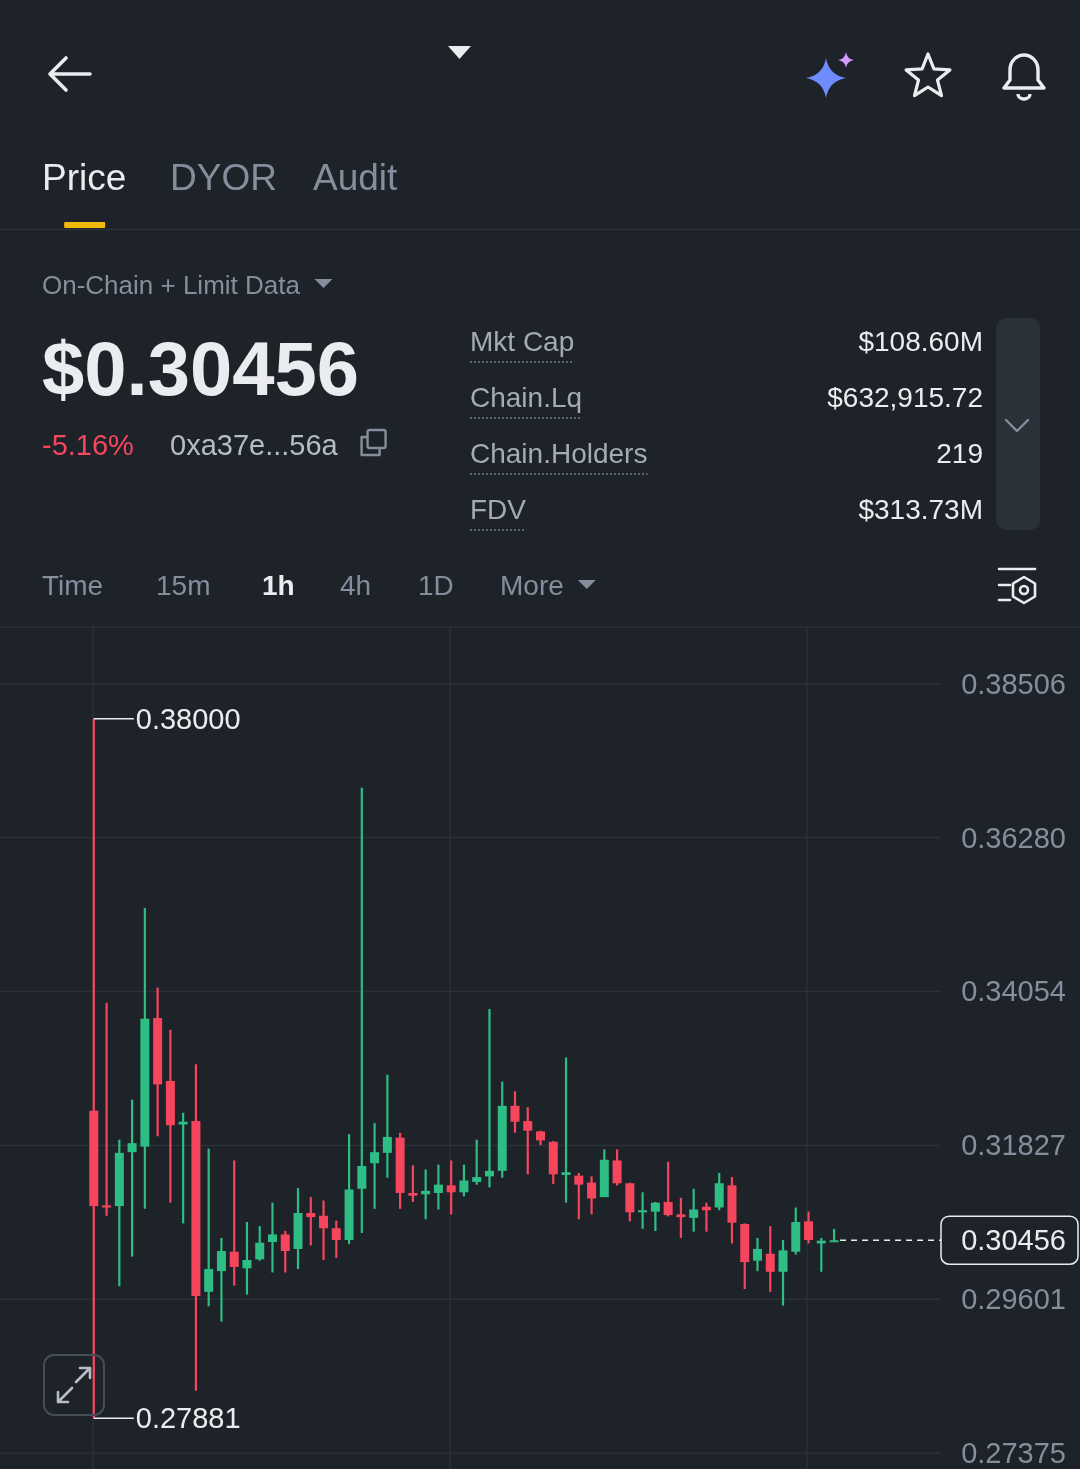 Image resolution: width=1080 pixels, height=1469 pixels. I want to click on text: 1D, so click(436, 585).